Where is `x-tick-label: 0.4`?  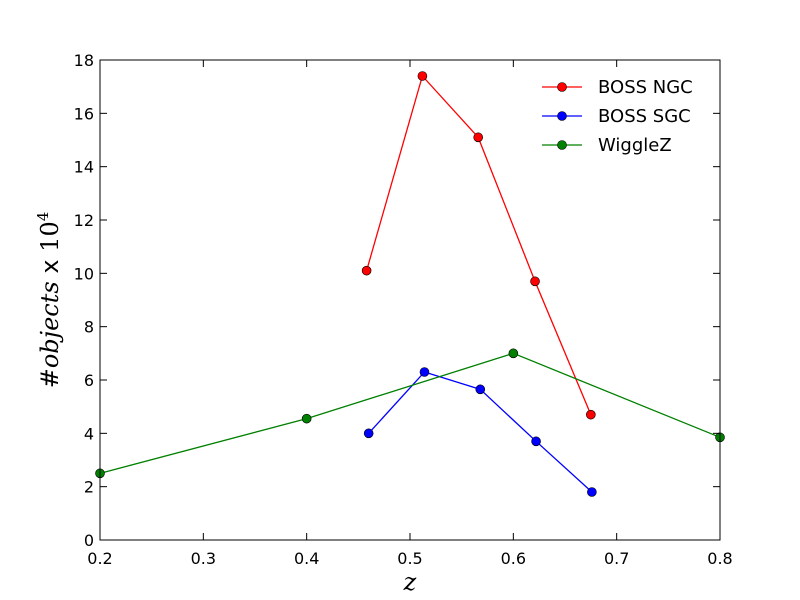
x-tick-label: 0.4 is located at coordinates (306, 558).